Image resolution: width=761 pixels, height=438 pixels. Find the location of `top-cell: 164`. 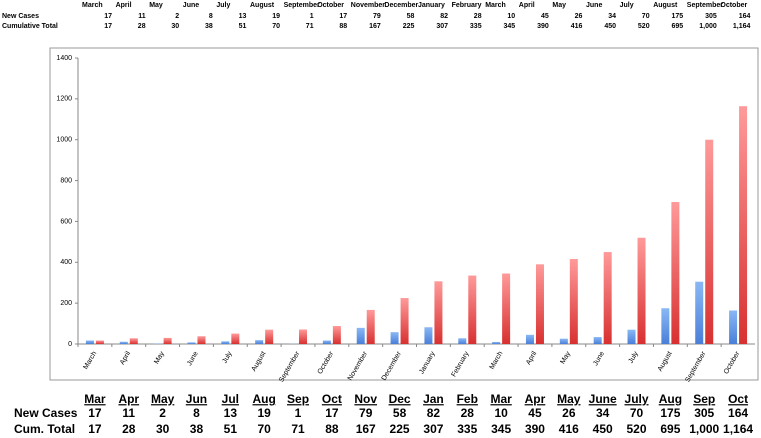

top-cell: 164 is located at coordinates (745, 16).